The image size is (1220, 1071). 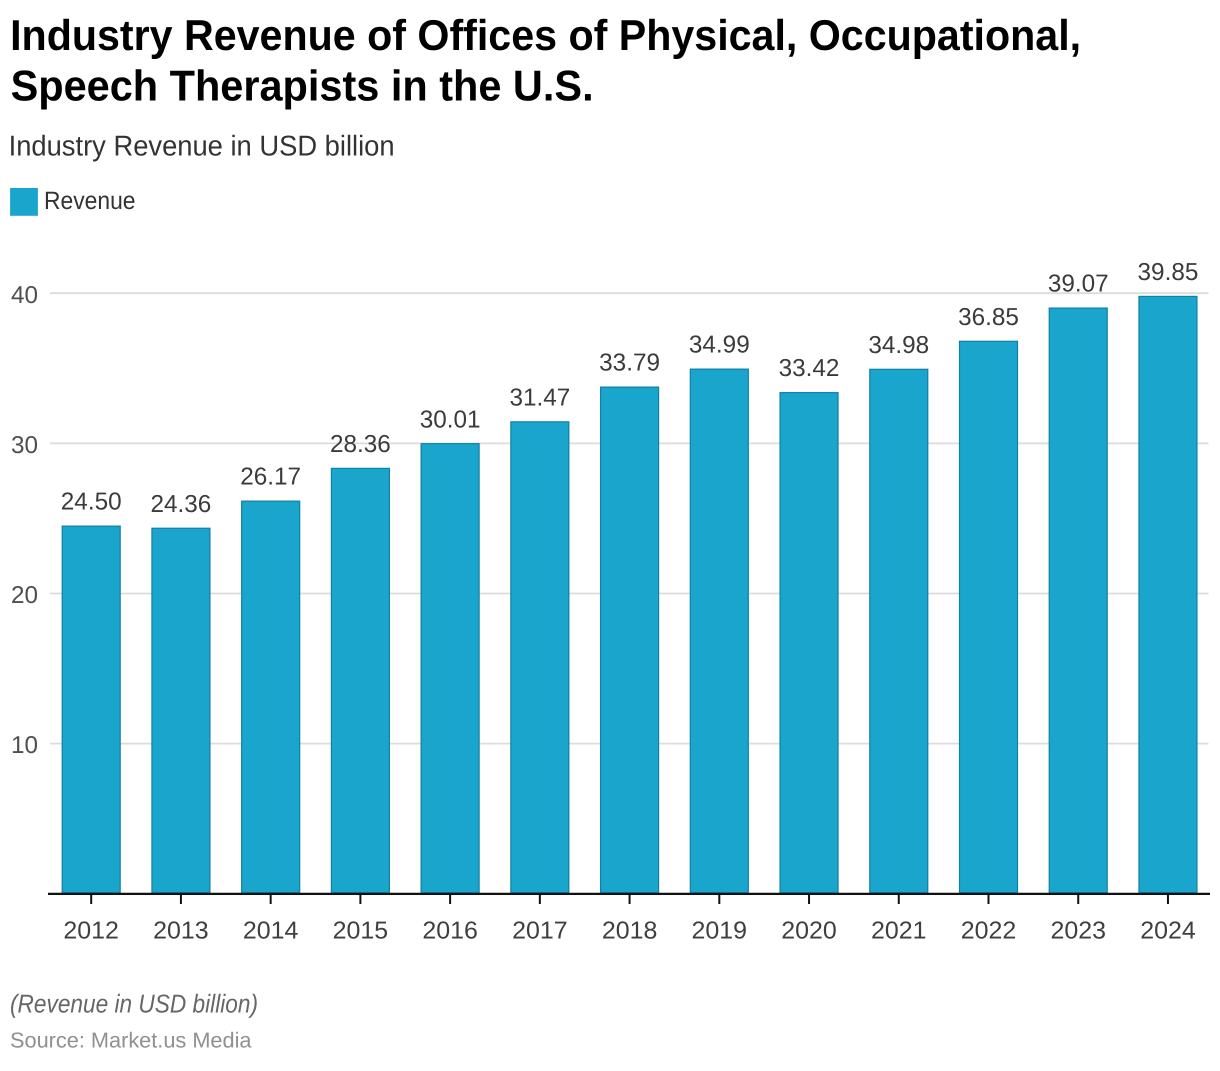 What do you see at coordinates (302, 86) in the screenshot?
I see `svg-text: Speech Therapists in the U.S.` at bounding box center [302, 86].